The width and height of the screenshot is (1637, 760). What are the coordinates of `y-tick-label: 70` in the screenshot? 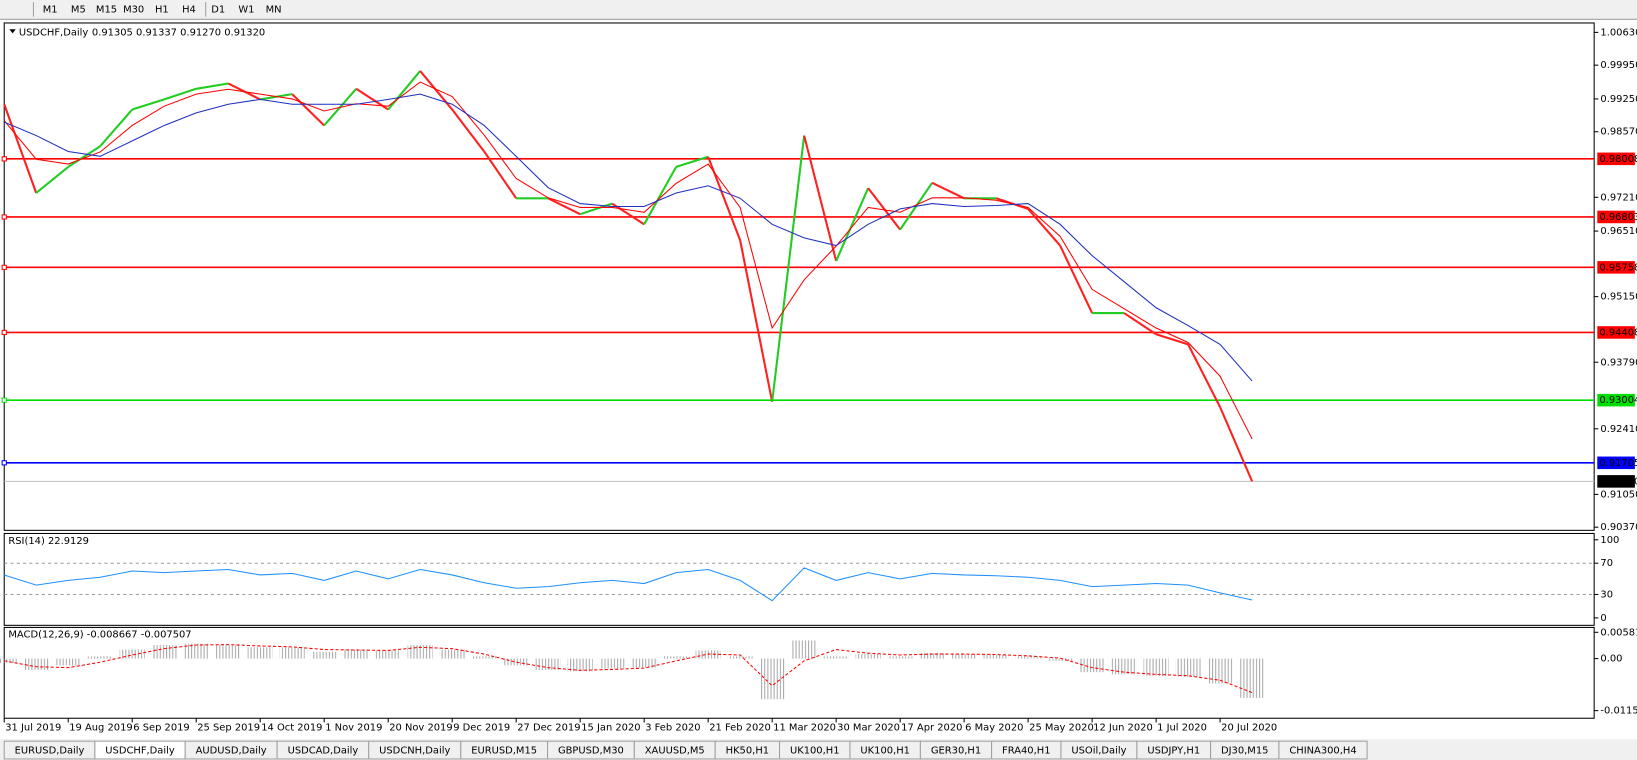 It's located at (1606, 563).